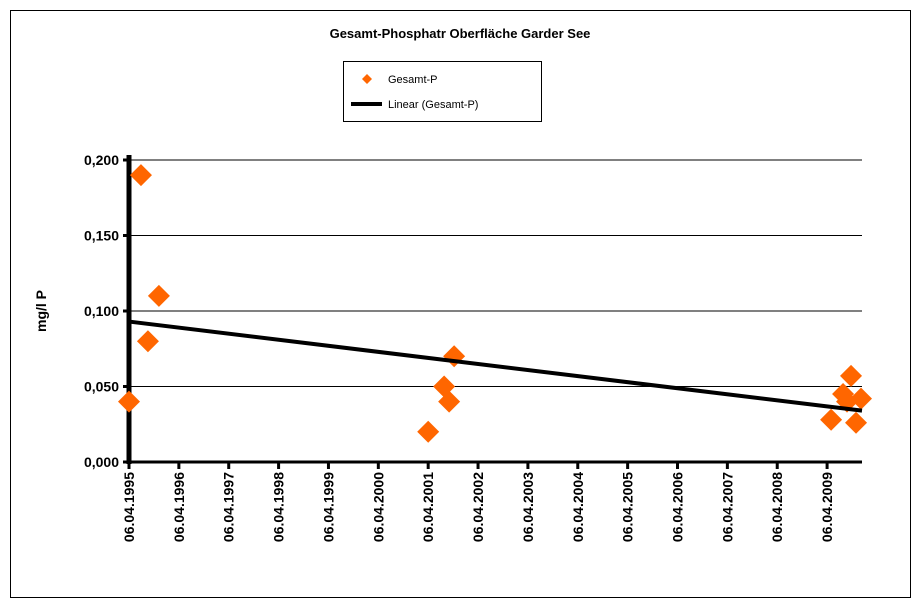 This screenshot has height=600, width=921. I want to click on legend, so click(442, 91).